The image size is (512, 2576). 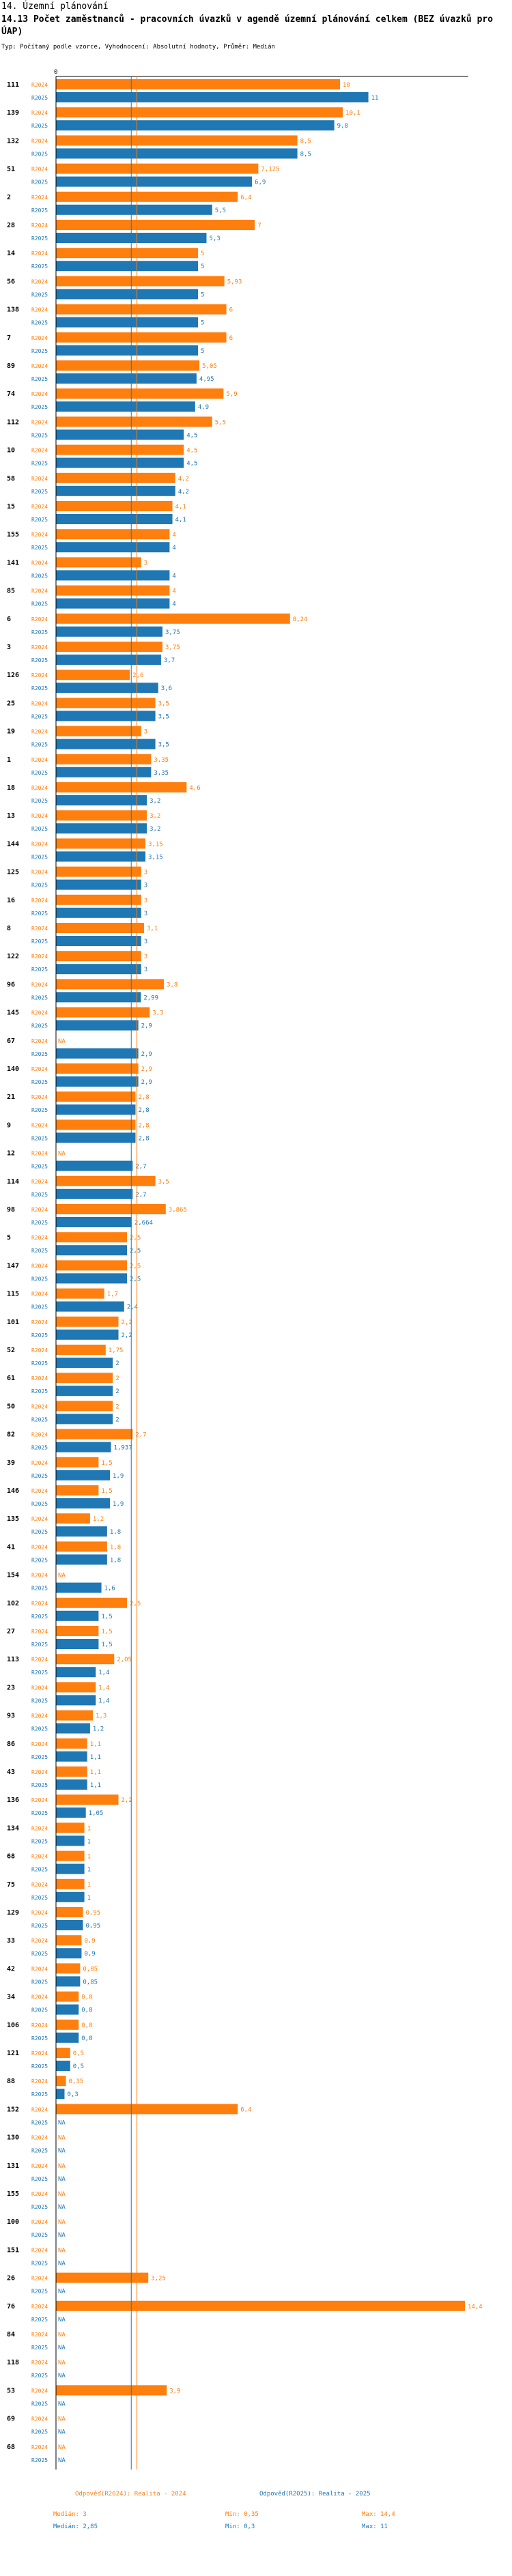 I want to click on value-label: 2,664, so click(x=143, y=1223).